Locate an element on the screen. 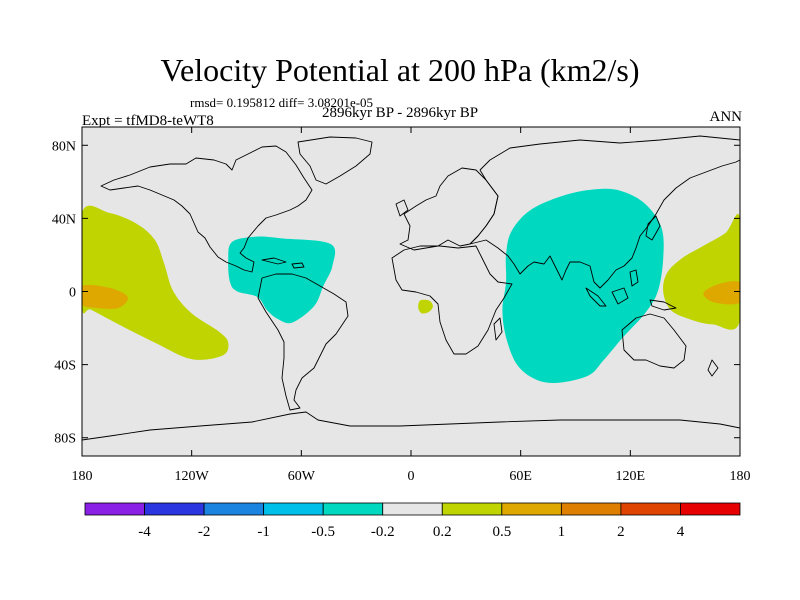 This screenshot has width=800, height=600. period-label: 2896kyr BP - 2896kyr BP is located at coordinates (400, 113).